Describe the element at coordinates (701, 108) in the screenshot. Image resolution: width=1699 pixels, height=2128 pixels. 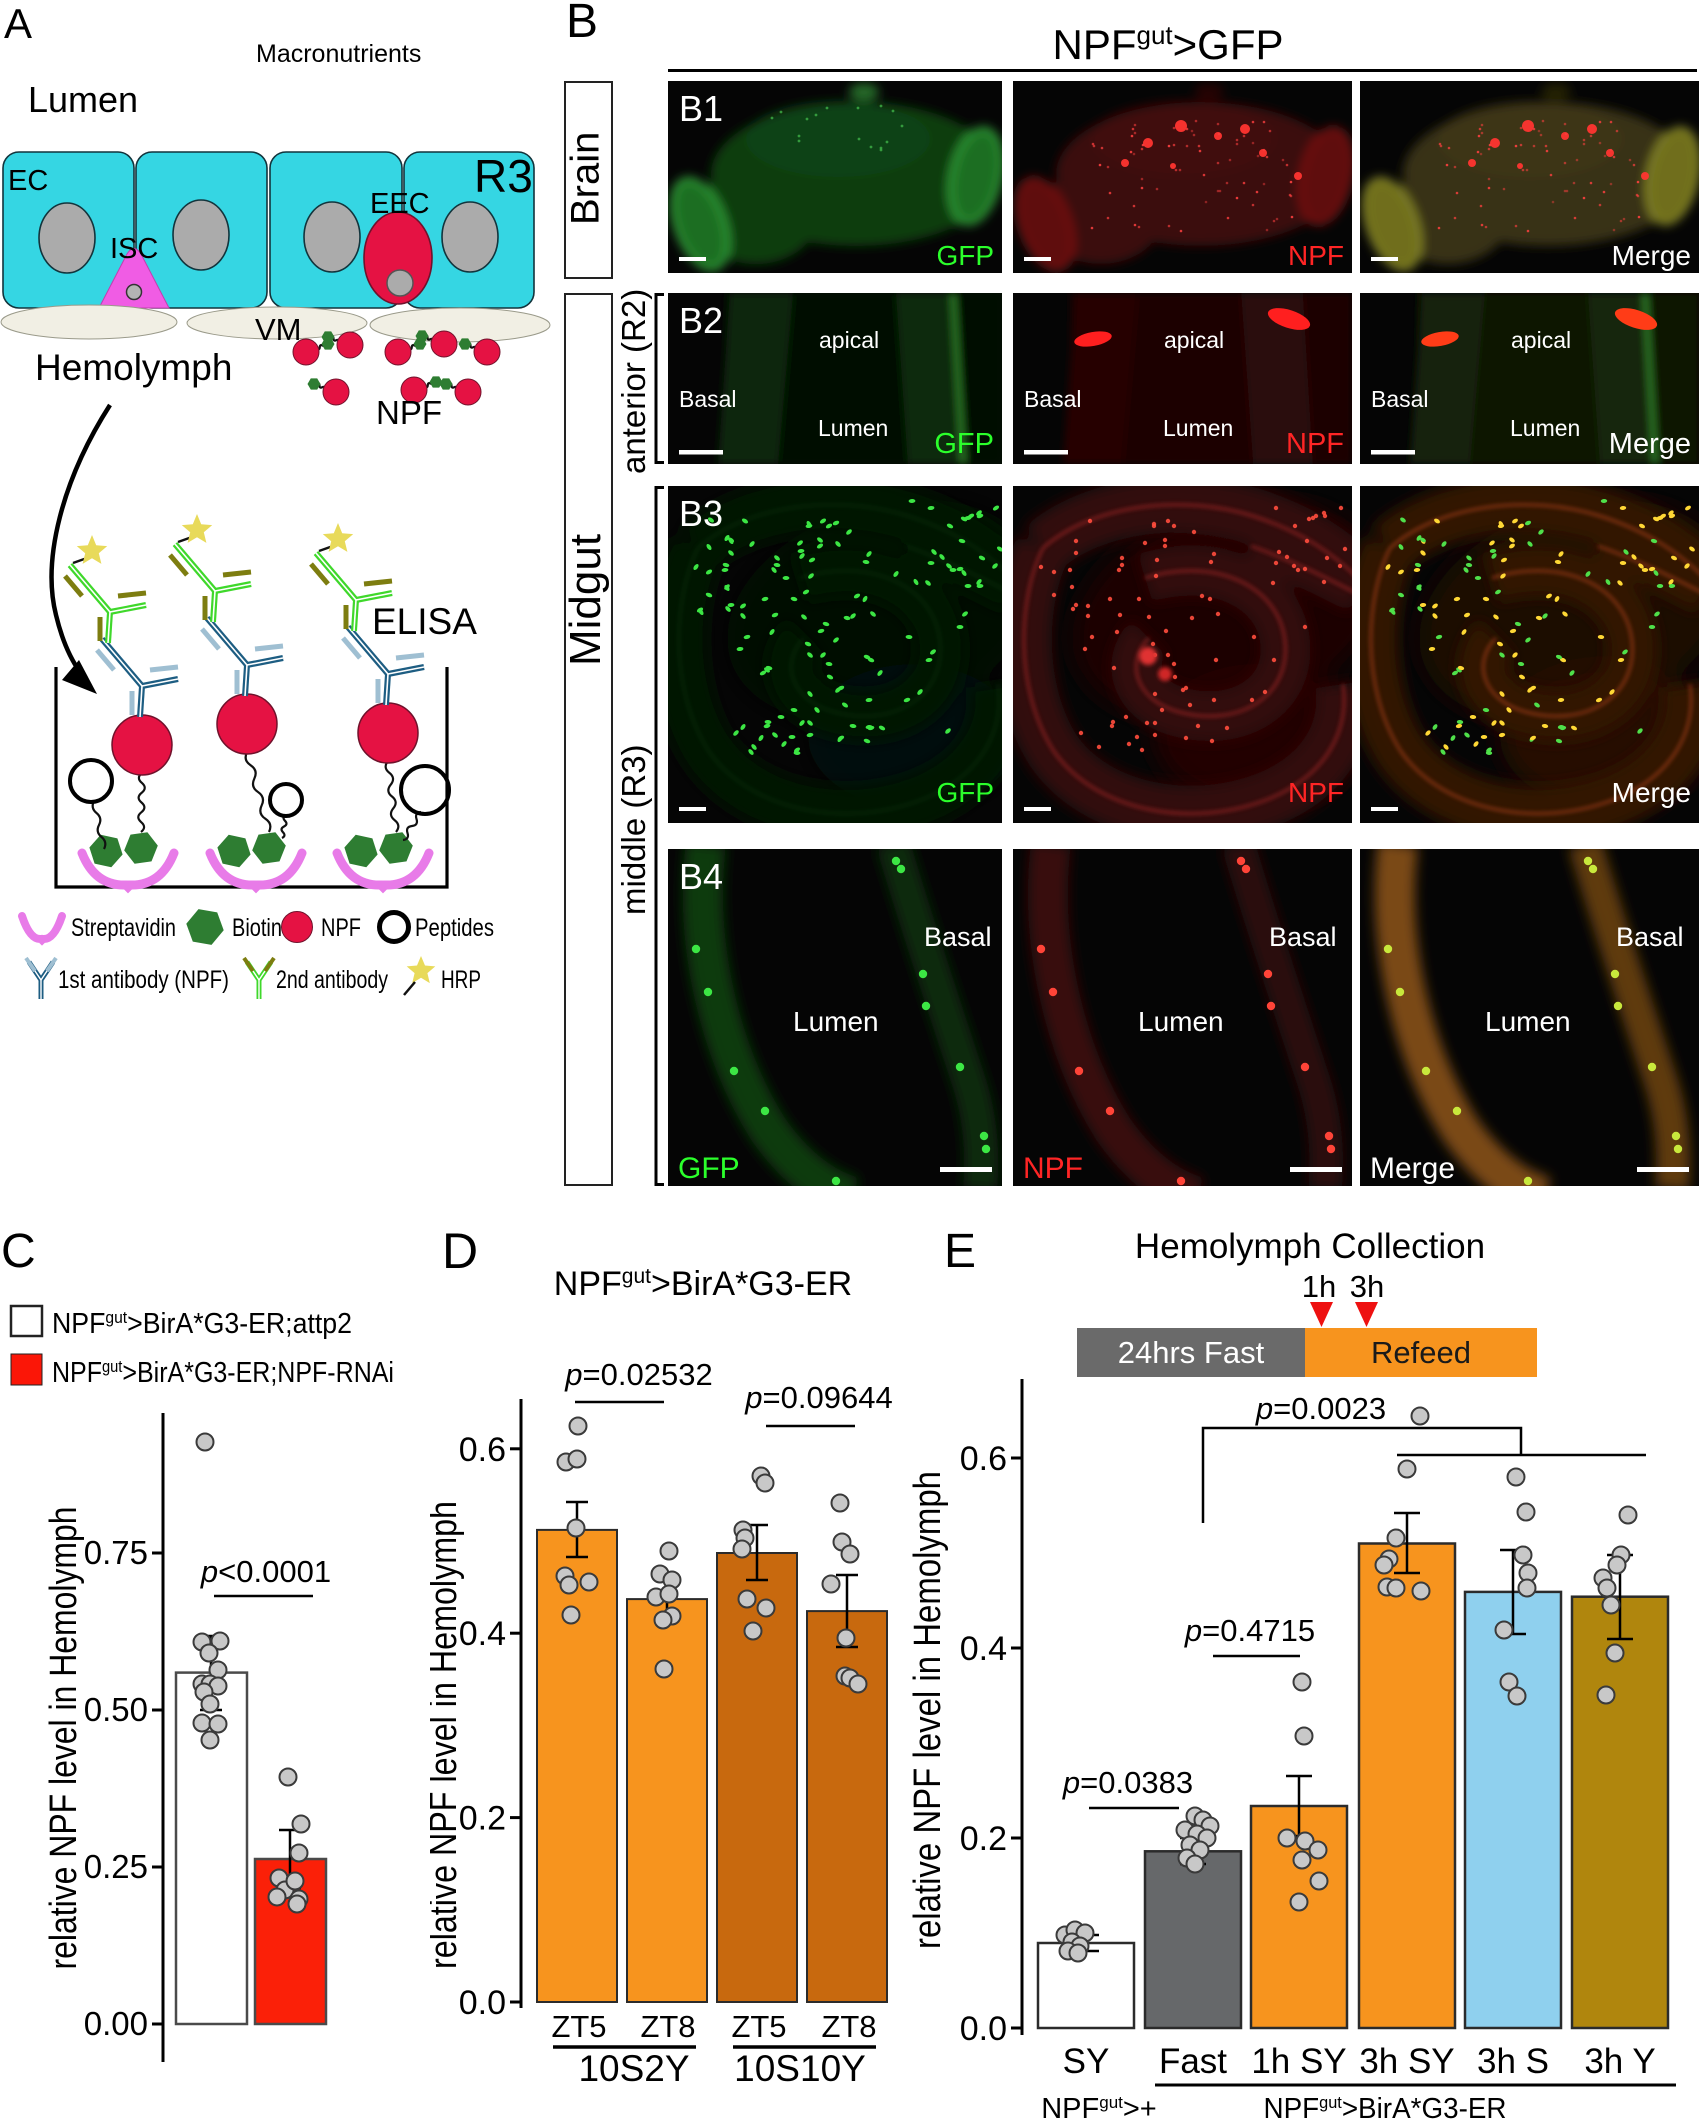
I see `svg-text: B1` at that location.